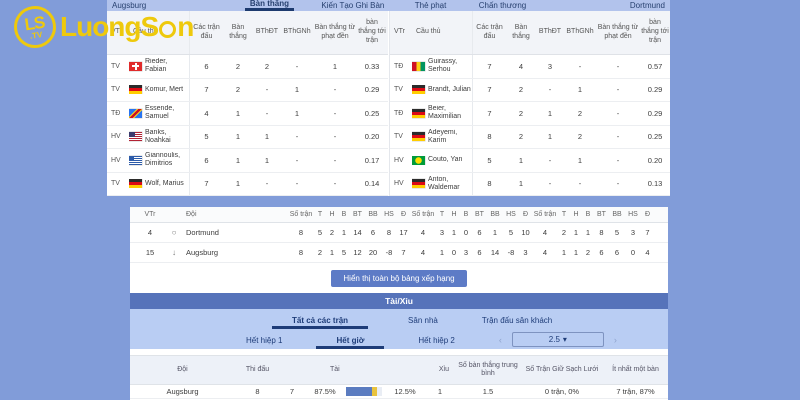 Image resolution: width=800 pixels, height=400 pixels. Describe the element at coordinates (530, 90) in the screenshot. I see `player-row: TV Brandt, Julian 7 2 - 1 - 0.29` at that location.